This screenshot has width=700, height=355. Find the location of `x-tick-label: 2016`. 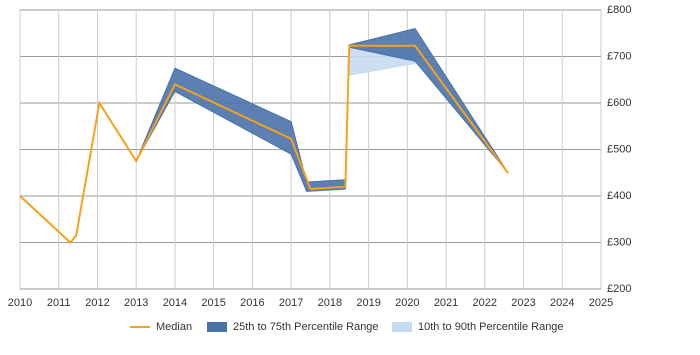

x-tick-label: 2016 is located at coordinates (252, 303).